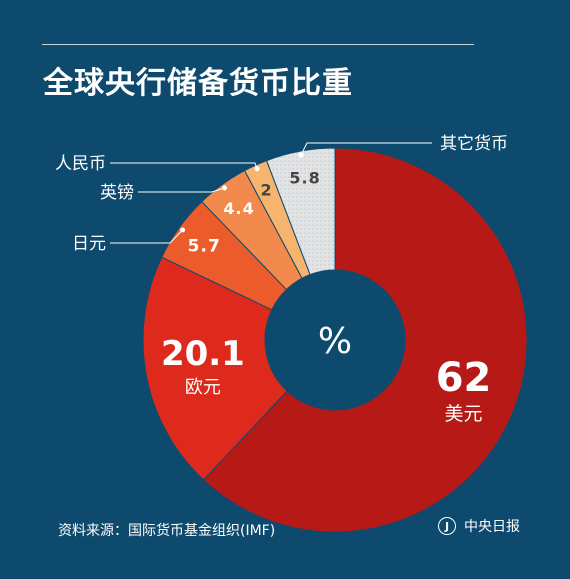 This screenshot has height=579, width=570. Describe the element at coordinates (204, 247) in the screenshot. I see `slice-value-label: 5.7` at that location.